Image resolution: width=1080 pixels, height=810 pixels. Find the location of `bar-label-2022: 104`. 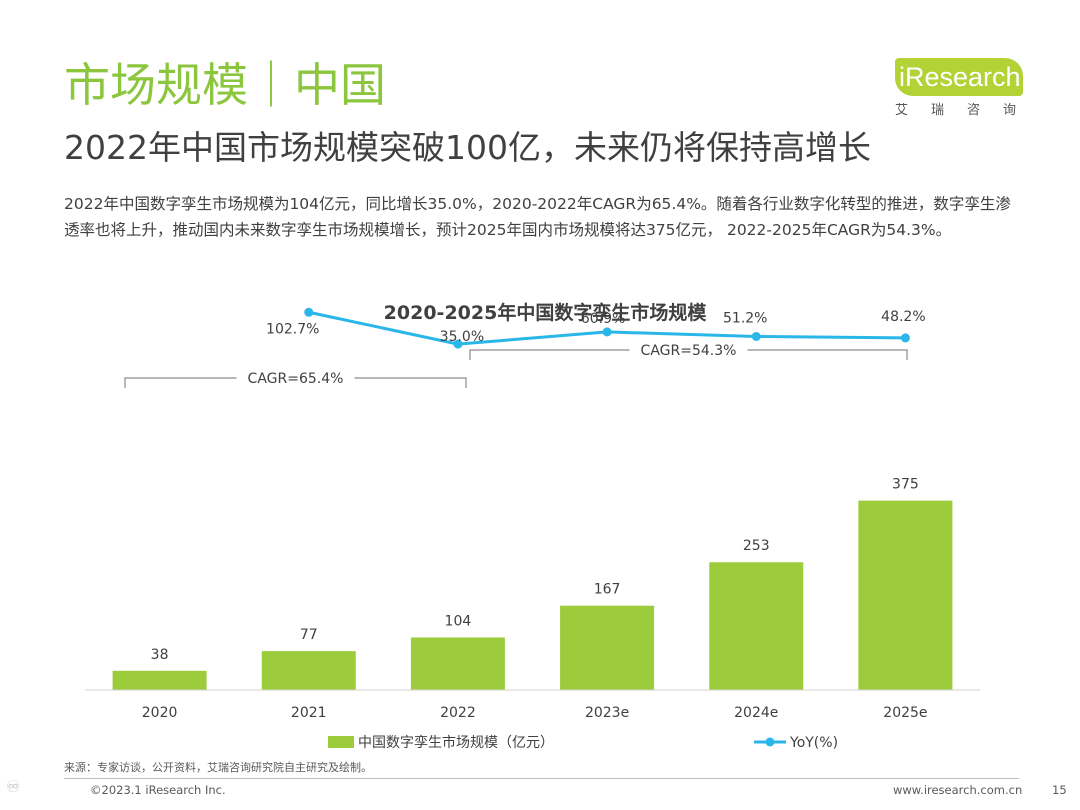

bar-label-2022: 104 is located at coordinates (458, 621).